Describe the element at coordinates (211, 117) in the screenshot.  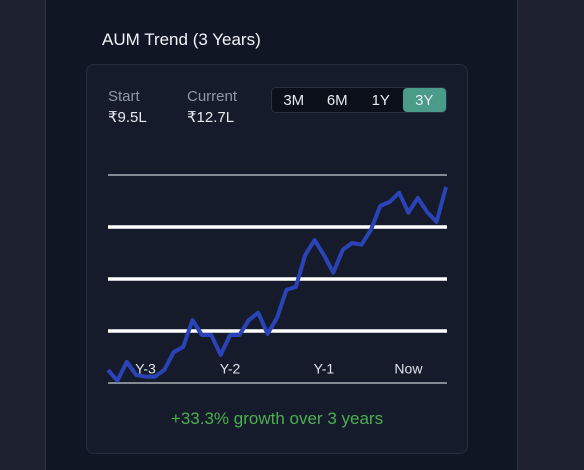
I see `stat-value: ₹12.7L` at that location.